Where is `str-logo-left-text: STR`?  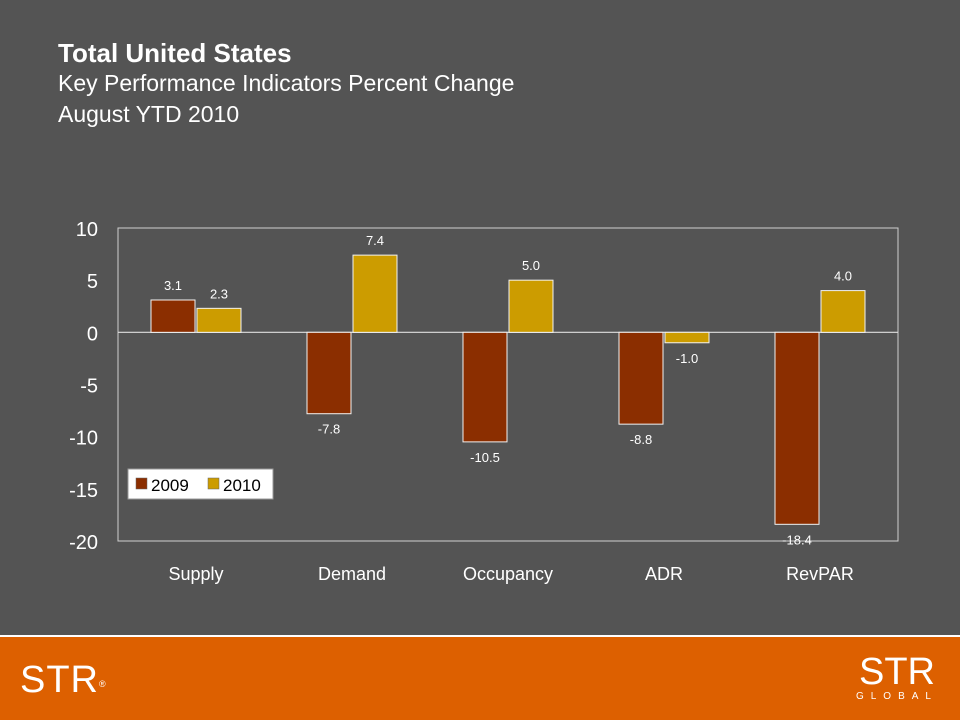
str-logo-left-text: STR is located at coordinates (59, 680).